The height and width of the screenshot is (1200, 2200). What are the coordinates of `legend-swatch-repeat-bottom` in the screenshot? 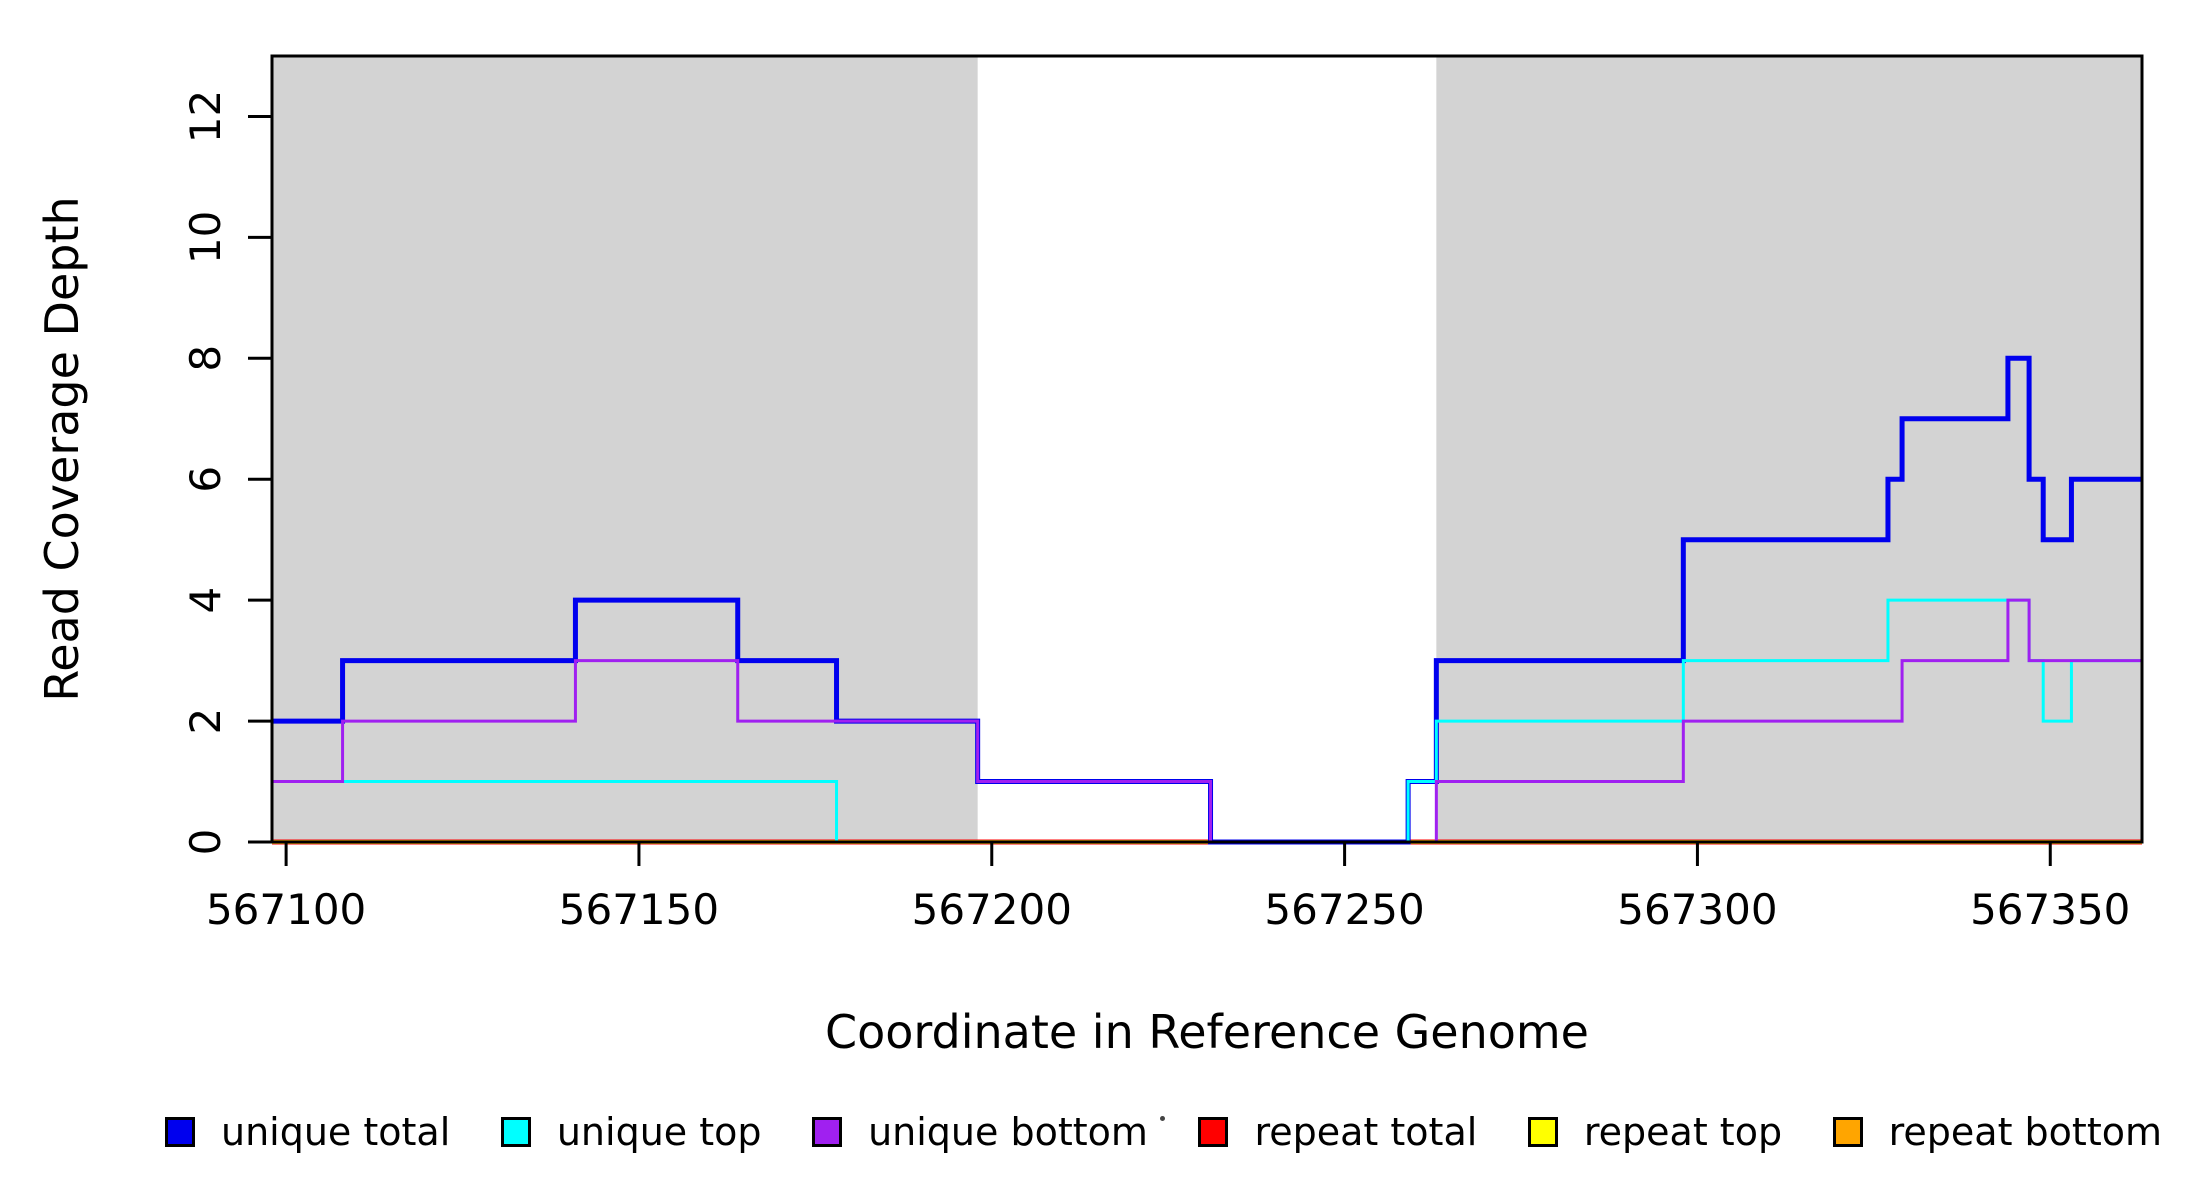 It's located at (1847, 1132).